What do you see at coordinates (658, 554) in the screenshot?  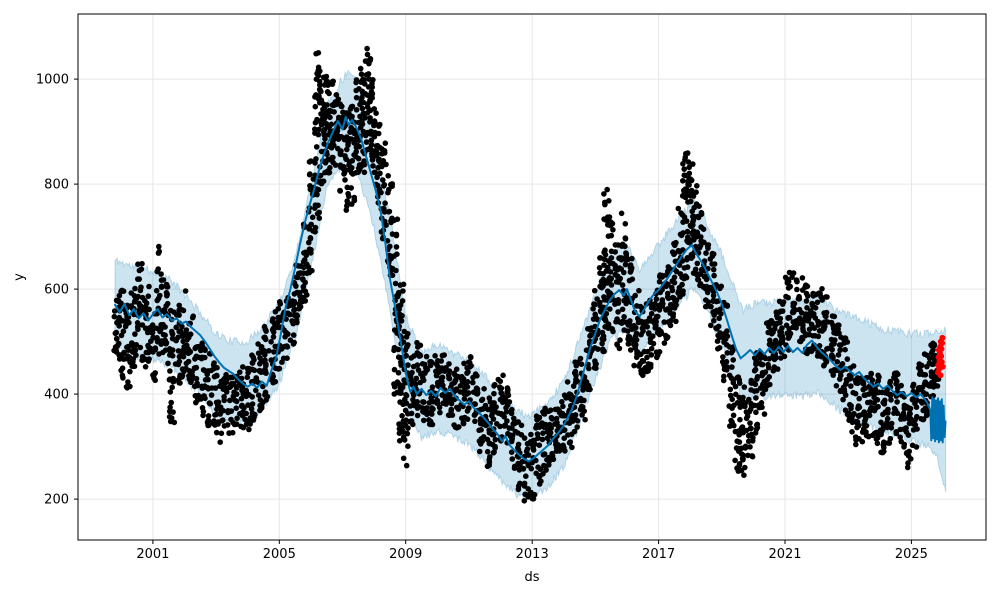 I see `x-tick-label: 2017` at bounding box center [658, 554].